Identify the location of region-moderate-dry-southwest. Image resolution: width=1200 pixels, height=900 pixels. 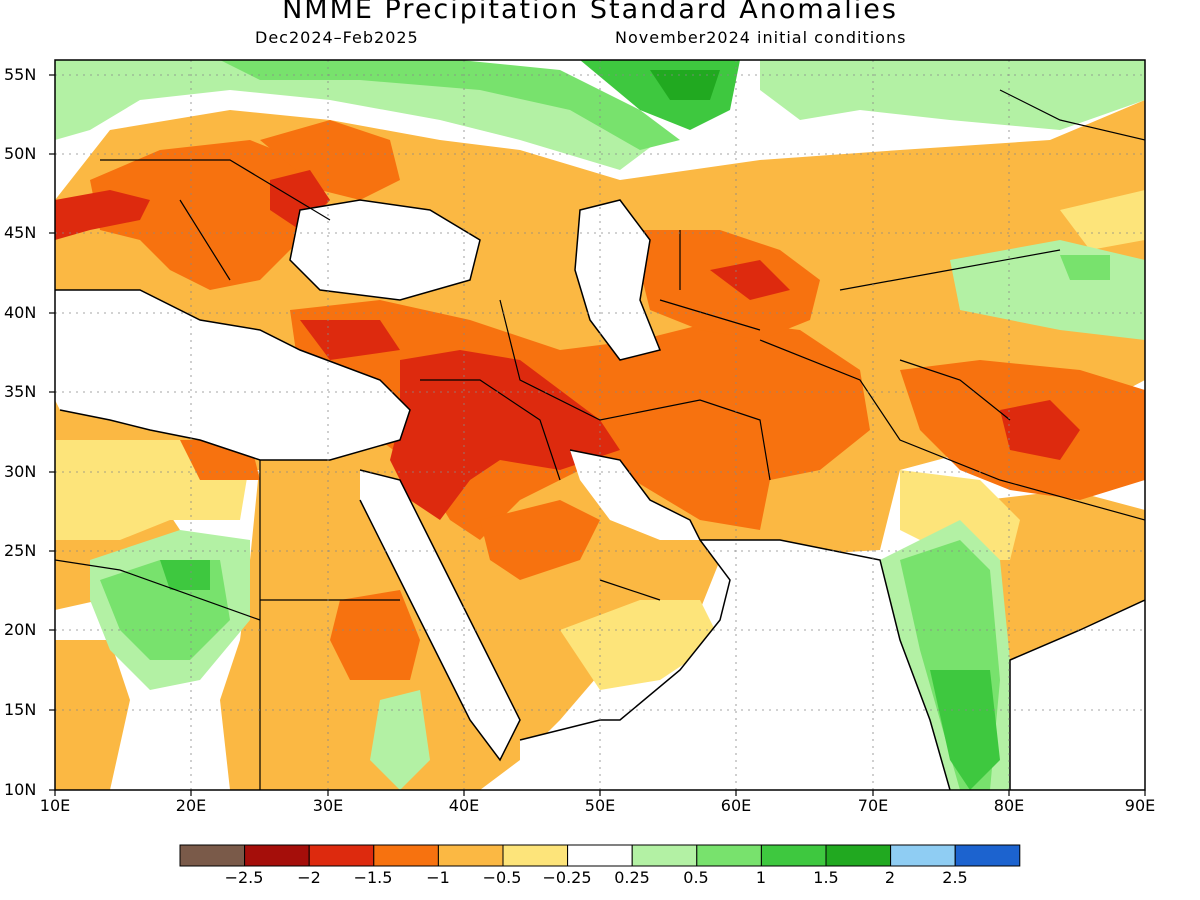
(92, 715).